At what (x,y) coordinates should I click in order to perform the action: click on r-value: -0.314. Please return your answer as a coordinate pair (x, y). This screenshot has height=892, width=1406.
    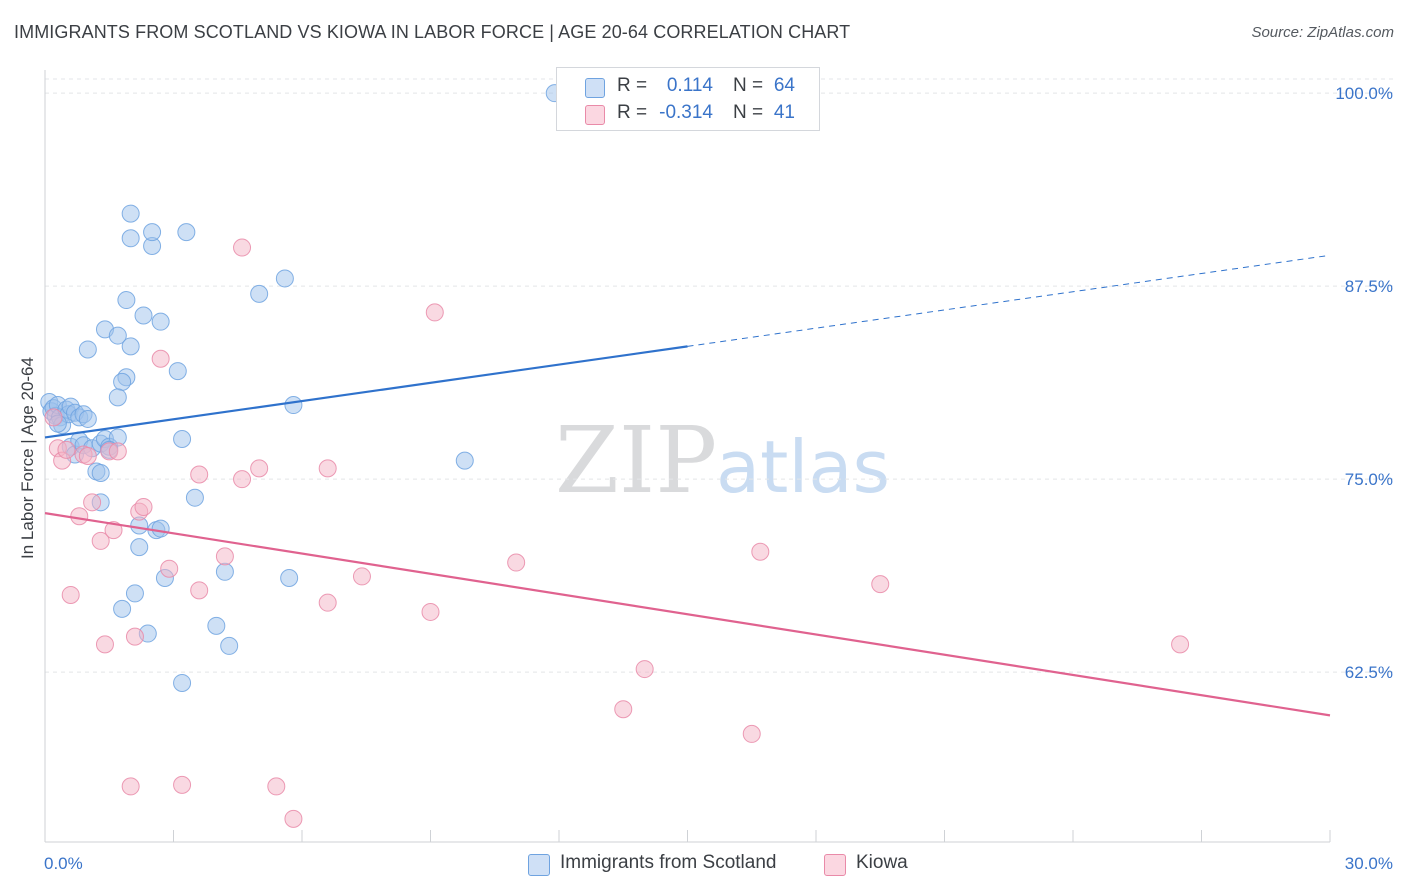
    Looking at the image, I should click on (686, 112).